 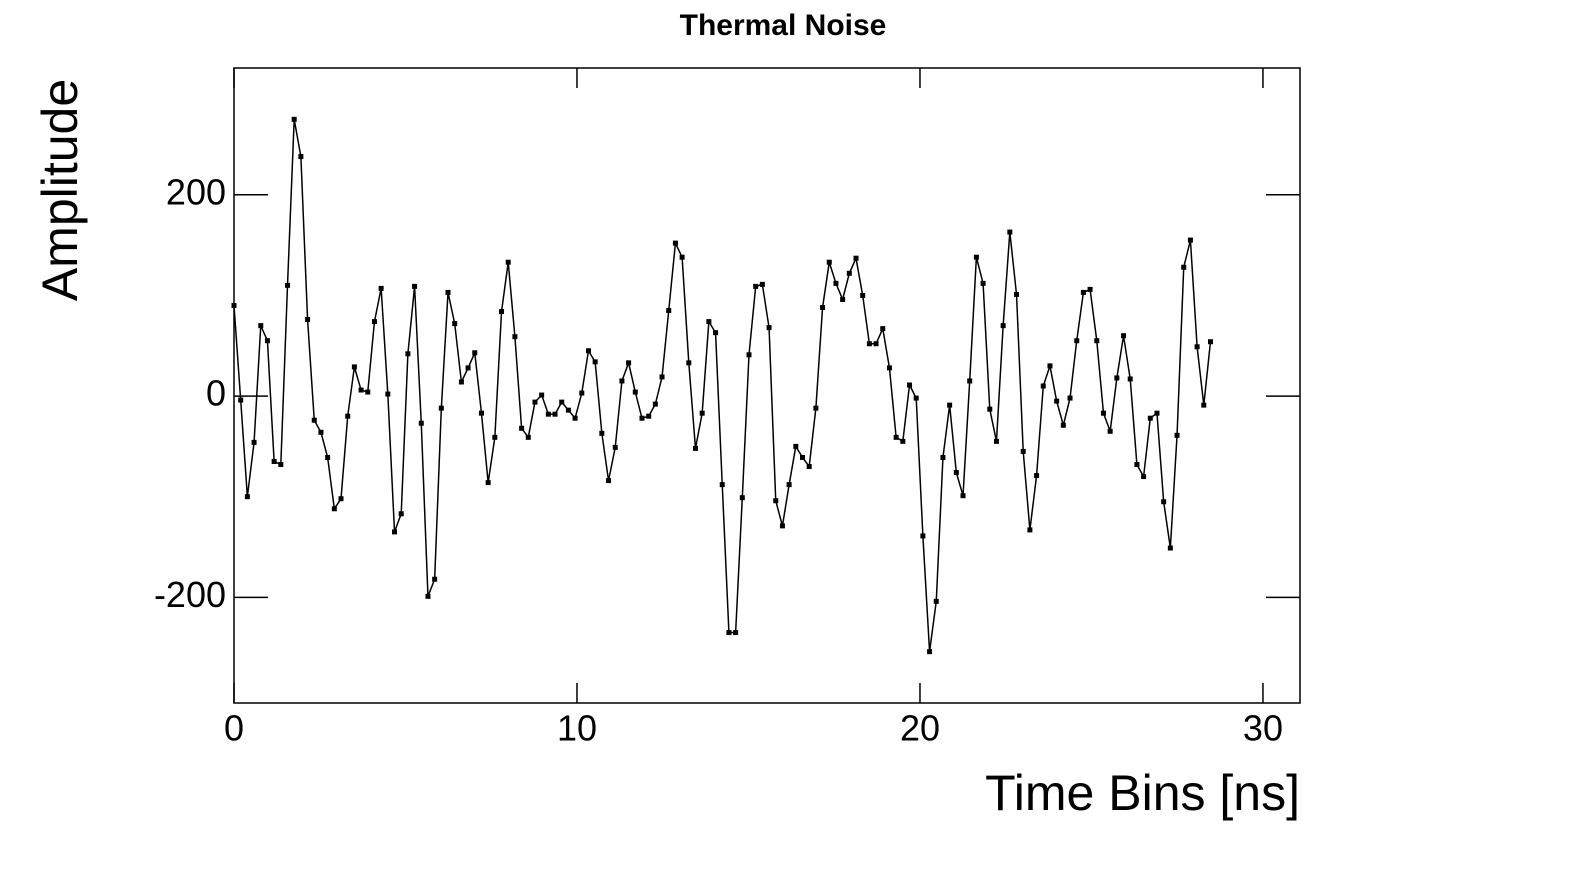 What do you see at coordinates (783, 25) in the screenshot?
I see `chart-title: Thermal Noise` at bounding box center [783, 25].